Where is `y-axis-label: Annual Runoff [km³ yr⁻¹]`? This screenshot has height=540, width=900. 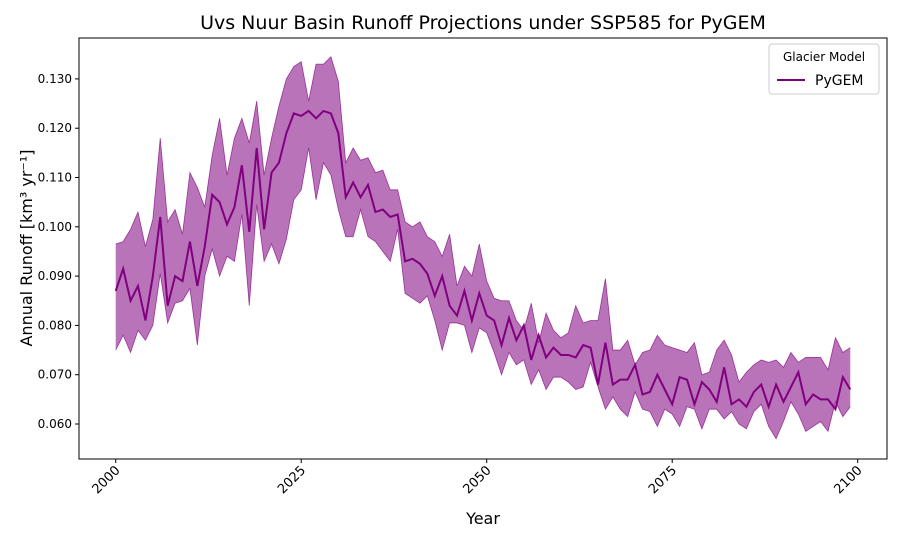 y-axis-label: Annual Runoff [km³ yr⁻¹] is located at coordinates (26, 247).